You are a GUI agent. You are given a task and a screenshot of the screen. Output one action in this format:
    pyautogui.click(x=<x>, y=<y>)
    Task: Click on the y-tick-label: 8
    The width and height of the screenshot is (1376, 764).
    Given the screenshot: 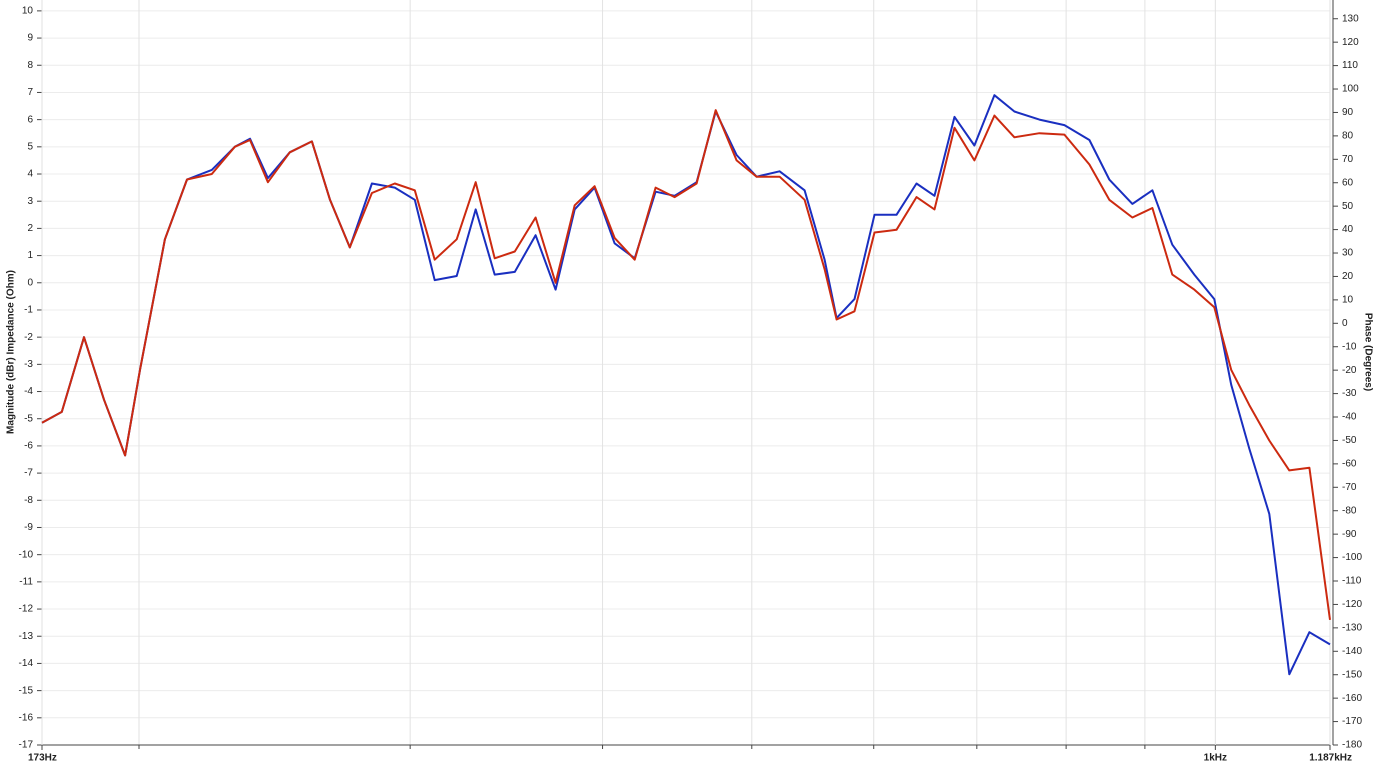 What is the action you would take?
    pyautogui.click(x=30, y=65)
    